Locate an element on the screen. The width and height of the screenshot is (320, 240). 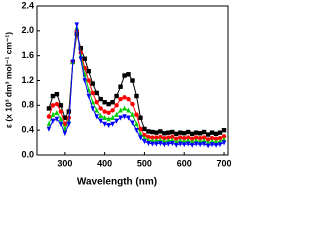
y-tick-label: 2.4 is located at coordinates (27, 5).